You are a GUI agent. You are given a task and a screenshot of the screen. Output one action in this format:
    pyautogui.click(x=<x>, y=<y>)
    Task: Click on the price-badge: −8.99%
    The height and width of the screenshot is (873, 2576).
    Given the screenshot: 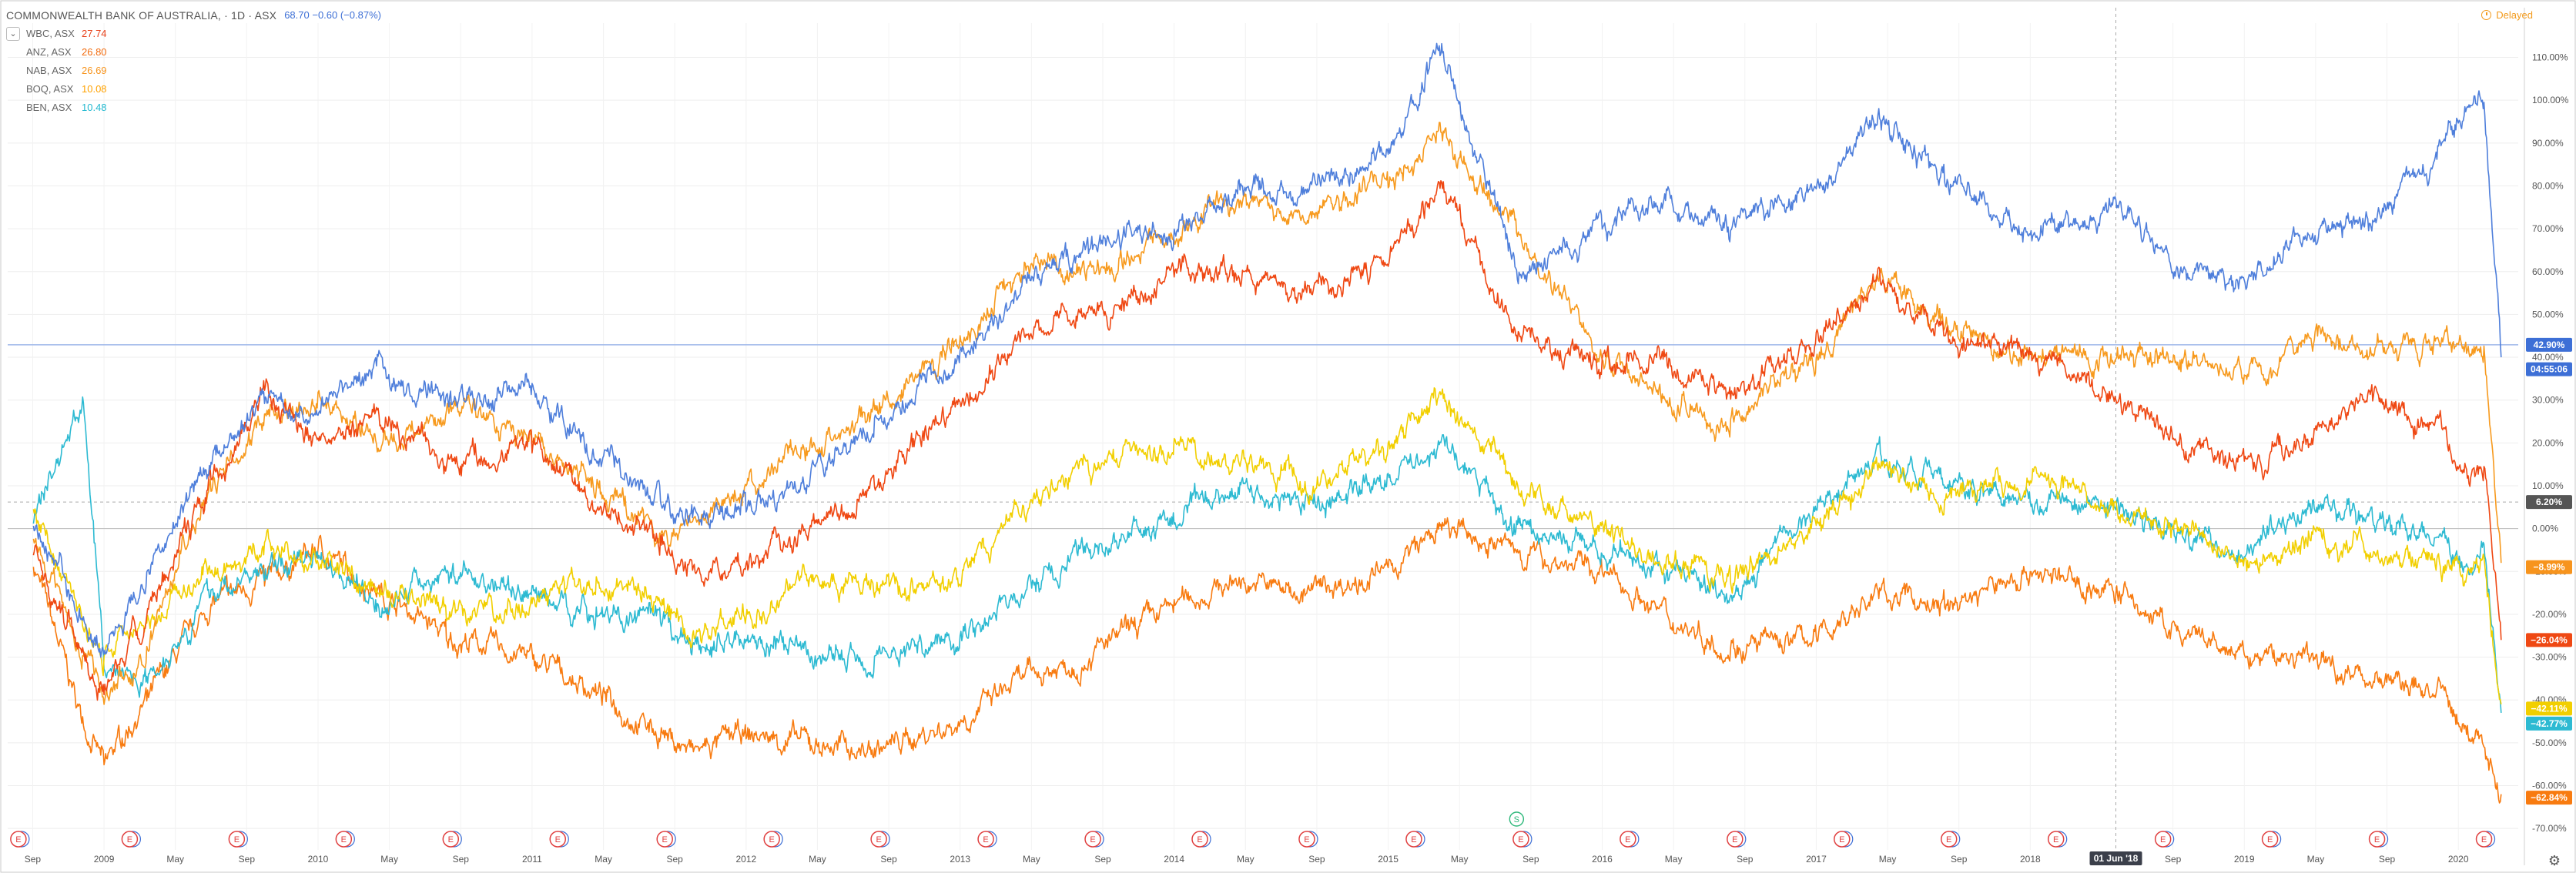 What is the action you would take?
    pyautogui.click(x=2549, y=567)
    